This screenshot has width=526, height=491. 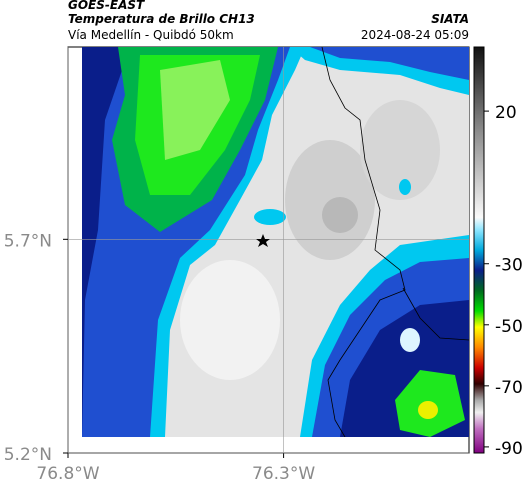 I want to click on x-tick-label: 76.8°W, so click(x=67, y=474).